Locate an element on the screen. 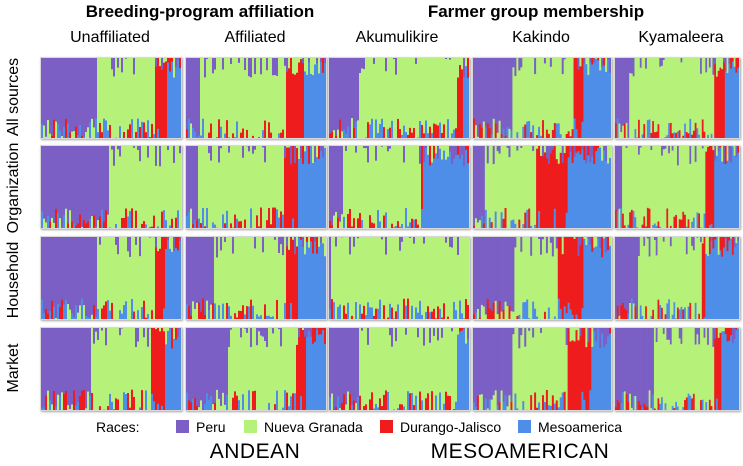 The height and width of the screenshot is (466, 743). panel-household-akumulikire is located at coordinates (399, 278).